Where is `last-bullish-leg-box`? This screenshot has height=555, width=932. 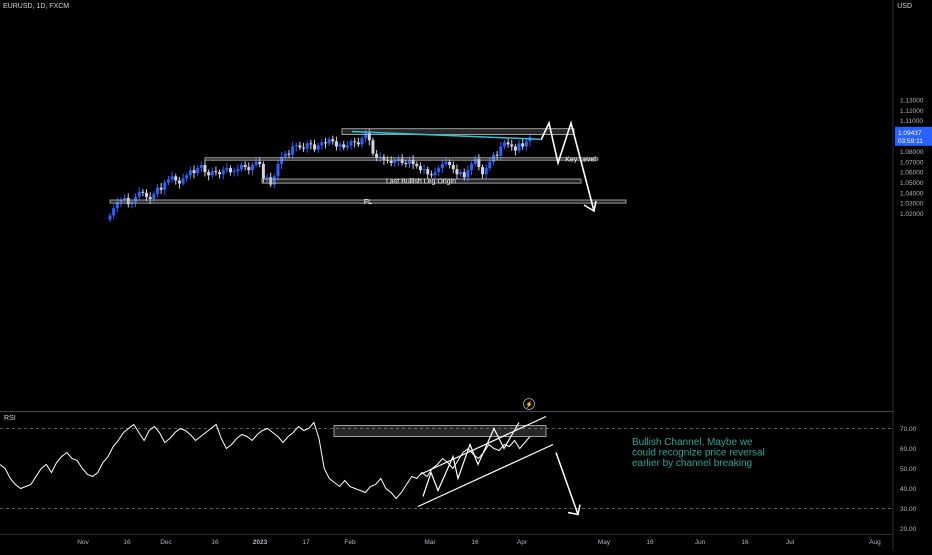 last-bullish-leg-box is located at coordinates (421, 181).